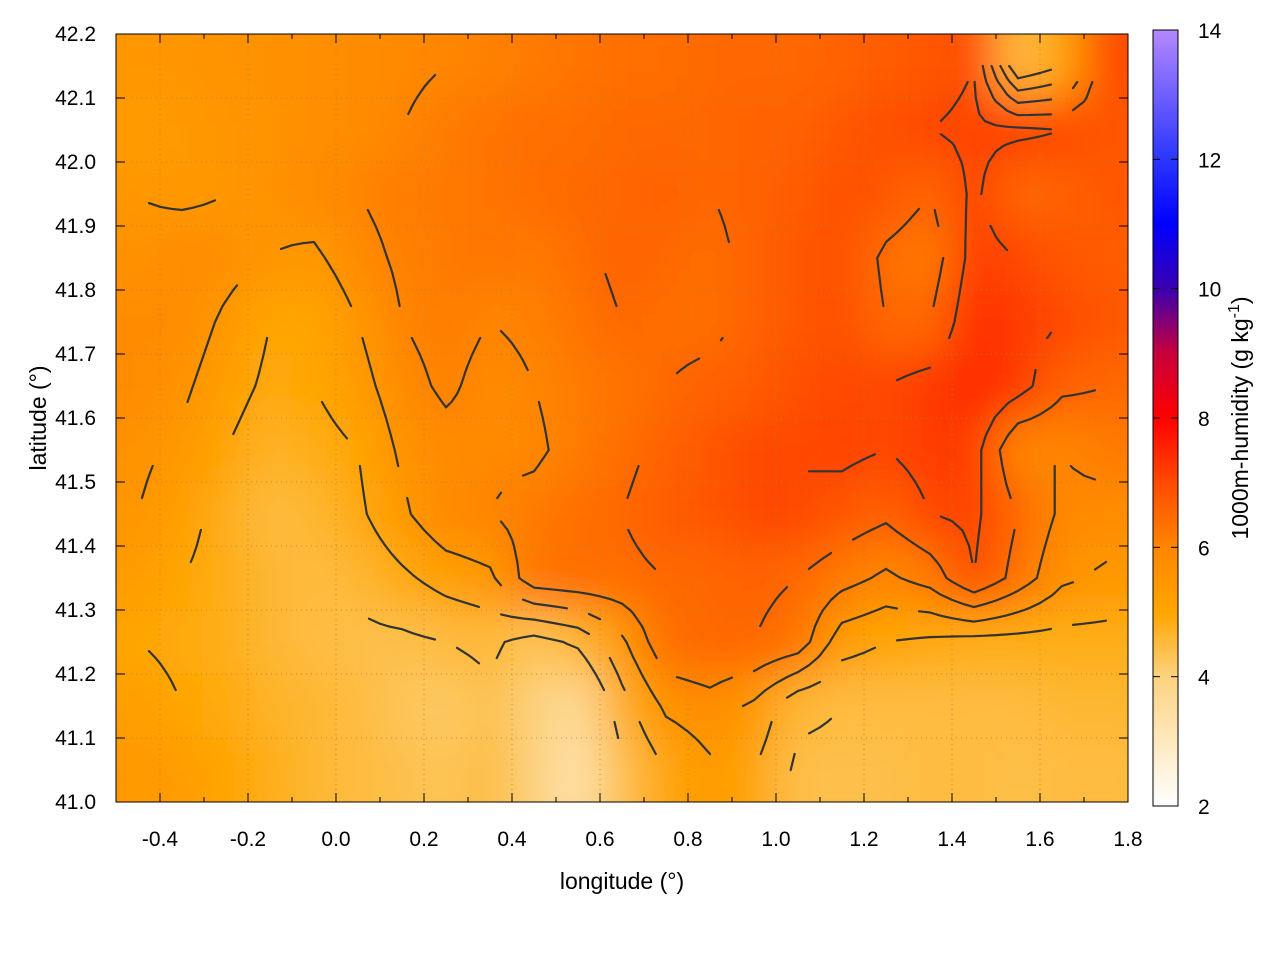 The height and width of the screenshot is (965, 1280). I want to click on y-tick-label: 41.7, so click(75, 354).